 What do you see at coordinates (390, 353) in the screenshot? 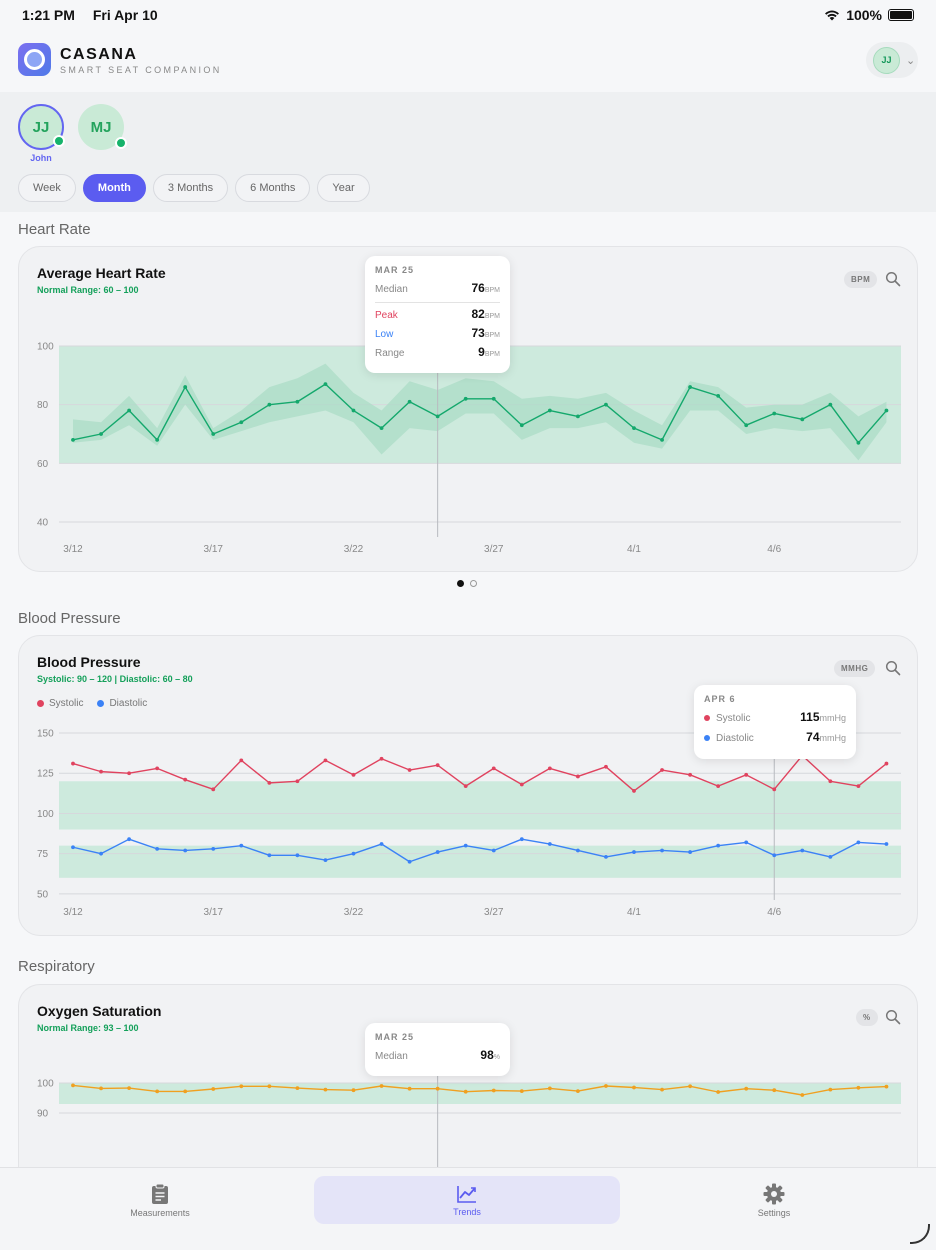
I see `tooltip-label: Range` at bounding box center [390, 353].